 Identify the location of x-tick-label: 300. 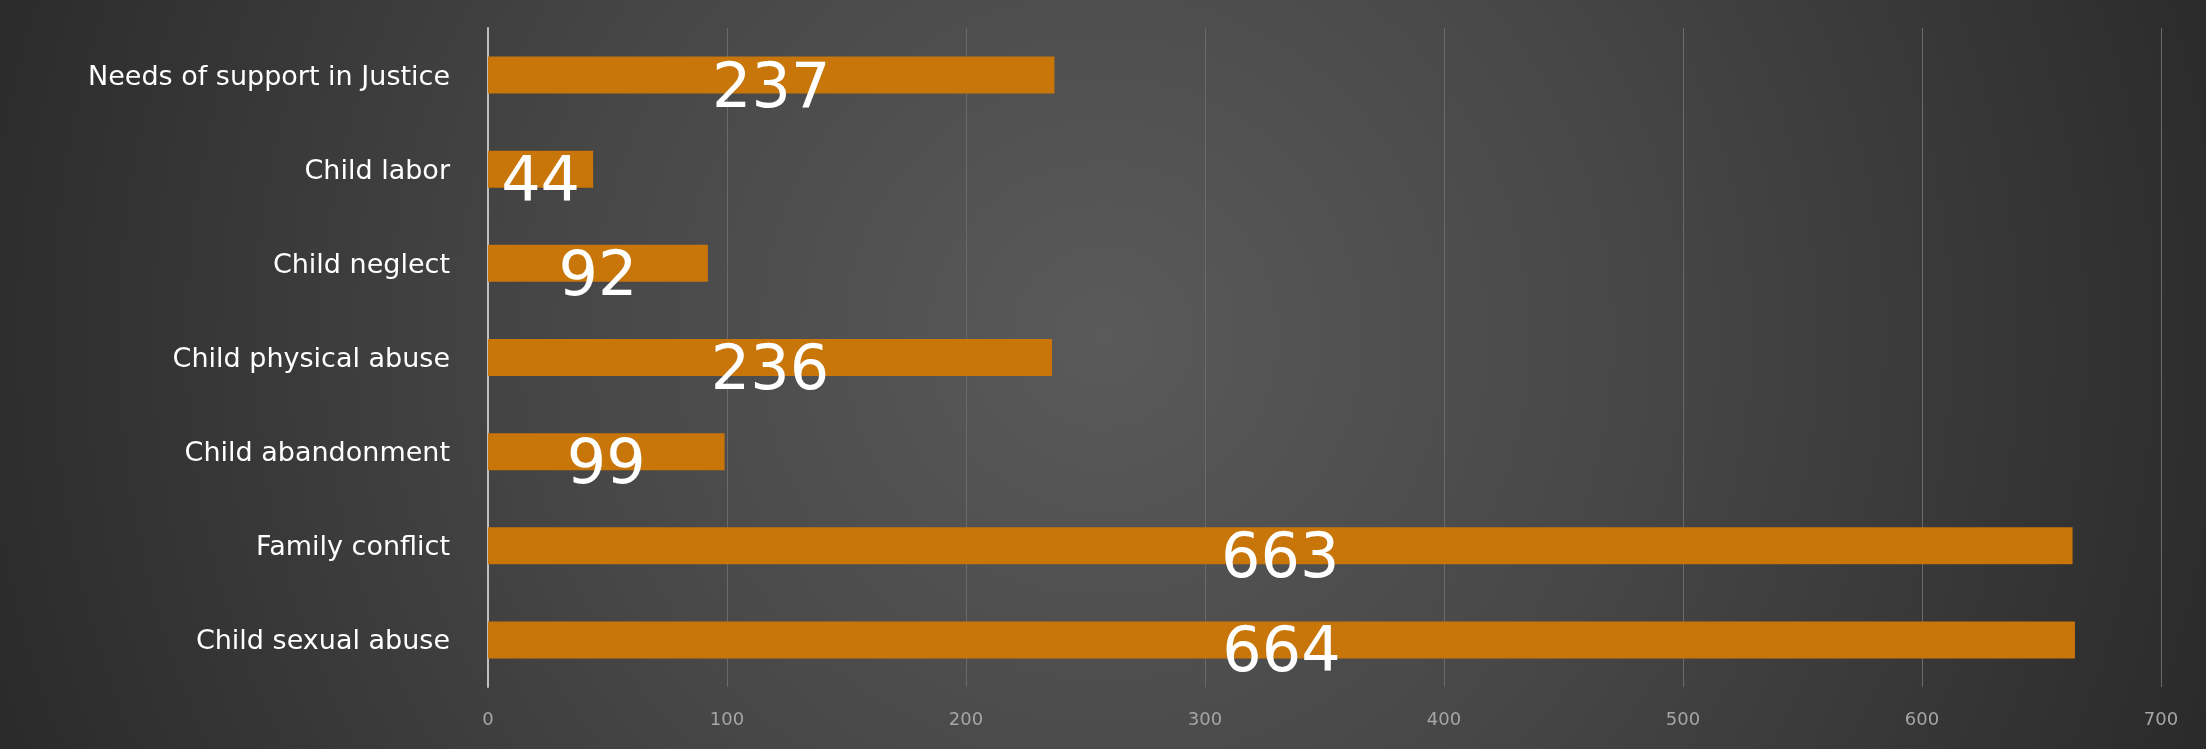
(1205, 718).